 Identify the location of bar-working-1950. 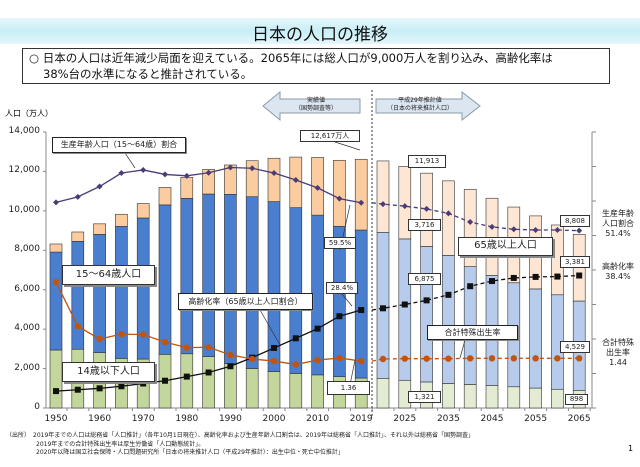
(56, 301).